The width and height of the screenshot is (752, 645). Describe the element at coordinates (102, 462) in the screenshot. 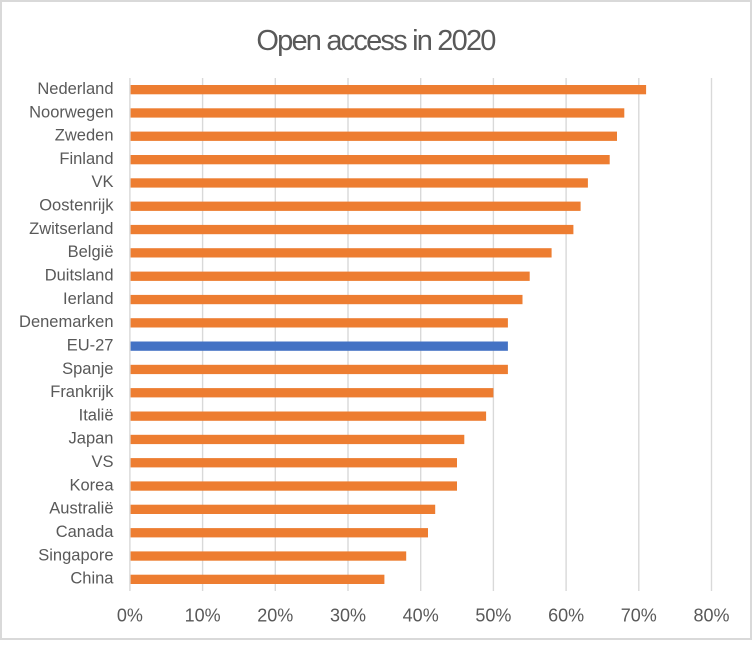

I see `svg-text: VS` at that location.